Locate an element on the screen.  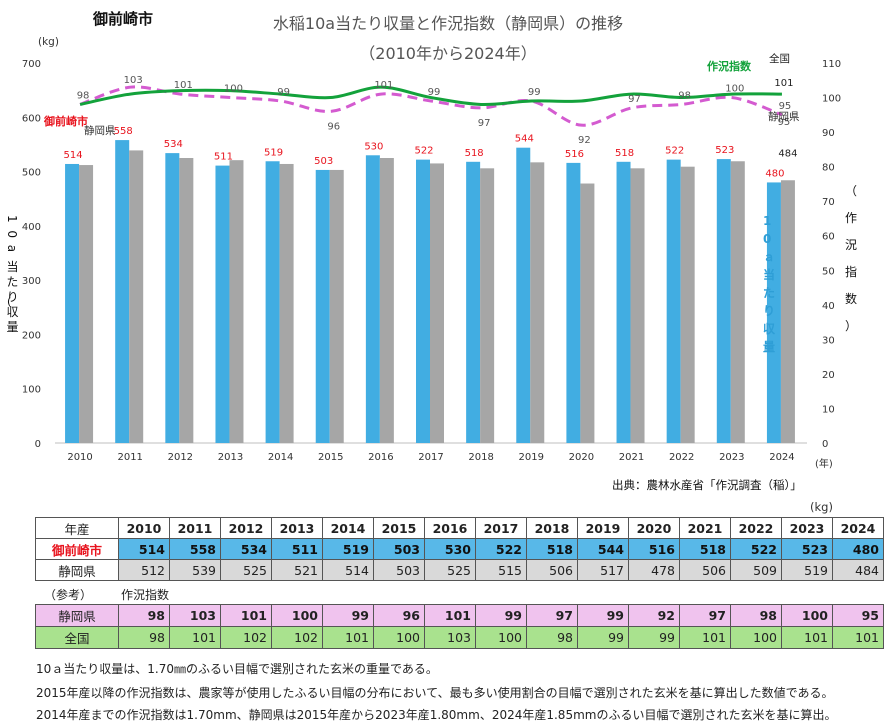
y-right-tick-label: 110 is located at coordinates (831, 64).